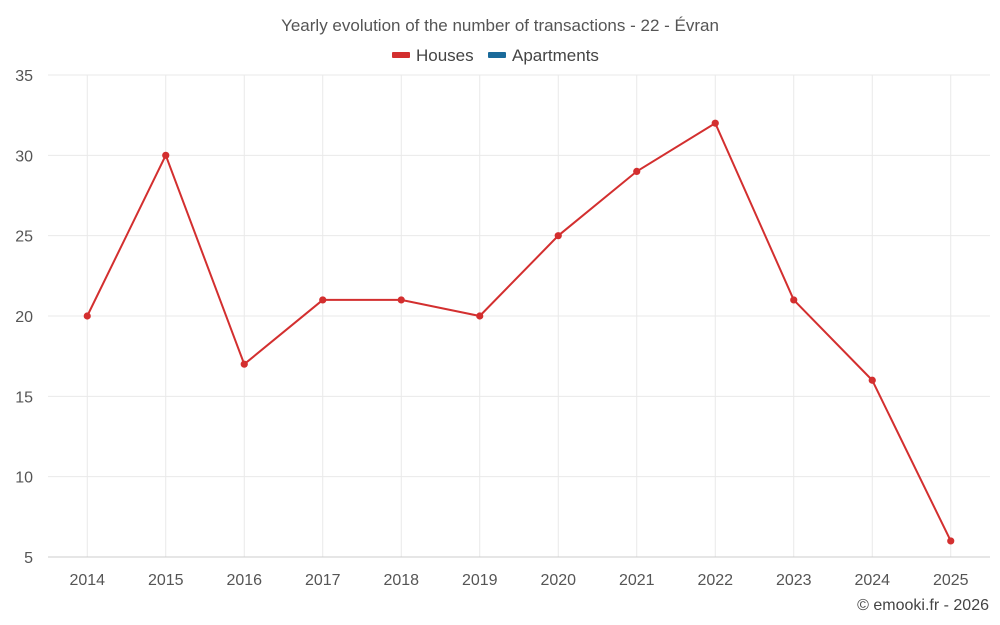 The height and width of the screenshot is (625, 1000). Describe the element at coordinates (24, 397) in the screenshot. I see `y-tick-label: 15` at that location.